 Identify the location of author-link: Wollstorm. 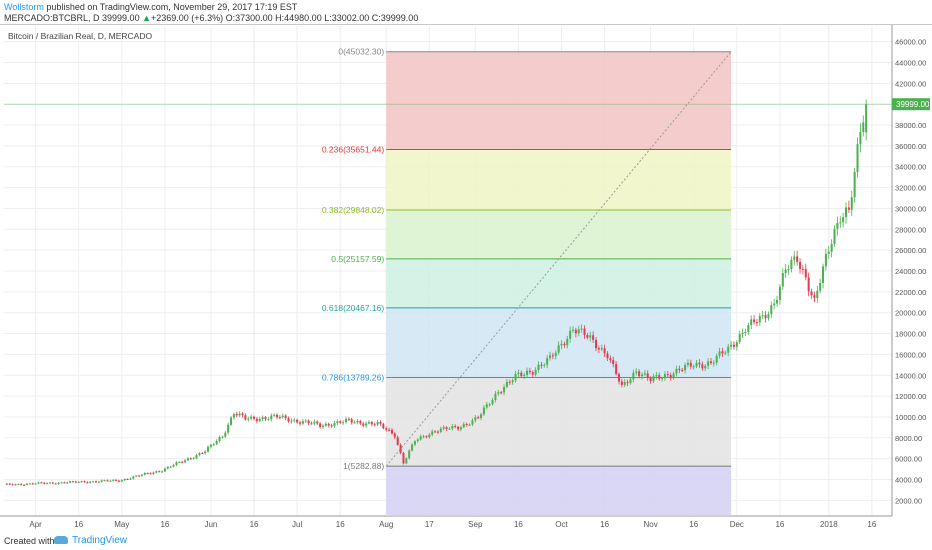
(24, 7).